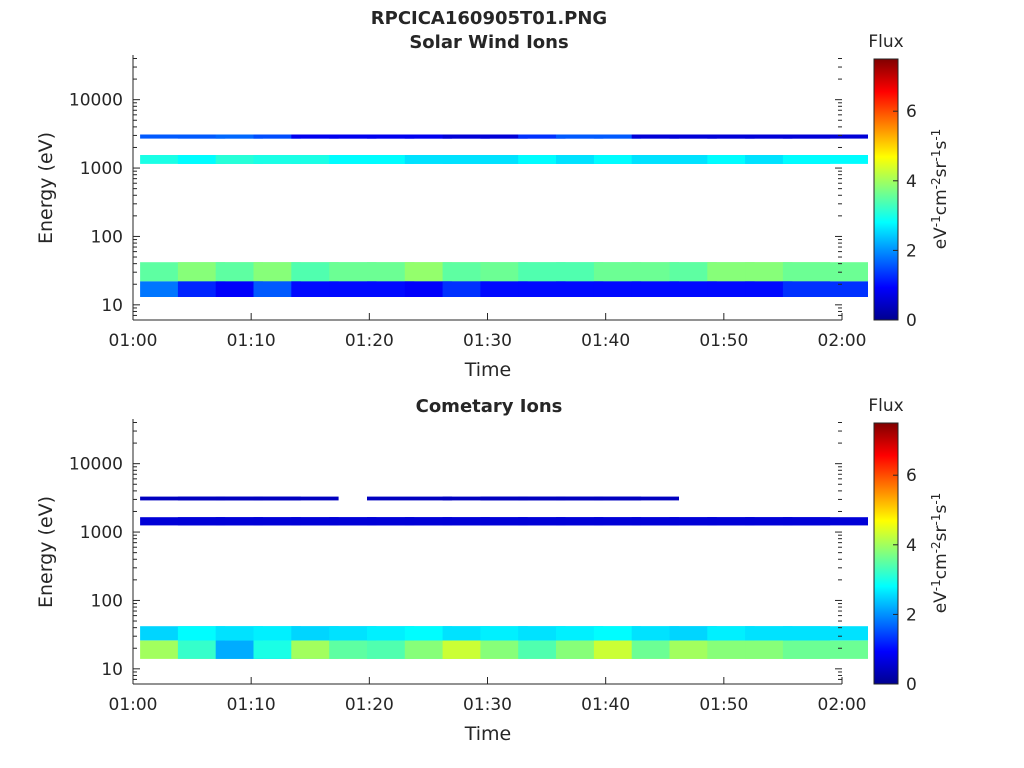 The image size is (1024, 768). Describe the element at coordinates (489, 406) in the screenshot. I see `panel-title: Cometary Ions` at that location.